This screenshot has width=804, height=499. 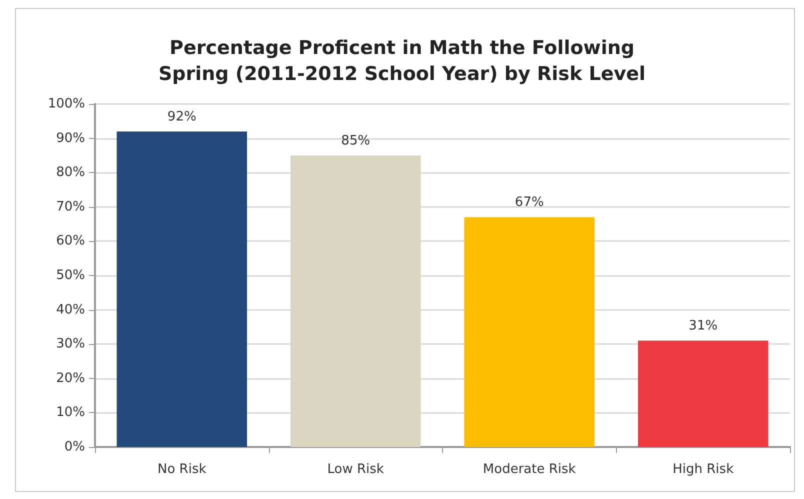 What do you see at coordinates (70, 206) in the screenshot?
I see `y-tick-label: 70%` at bounding box center [70, 206].